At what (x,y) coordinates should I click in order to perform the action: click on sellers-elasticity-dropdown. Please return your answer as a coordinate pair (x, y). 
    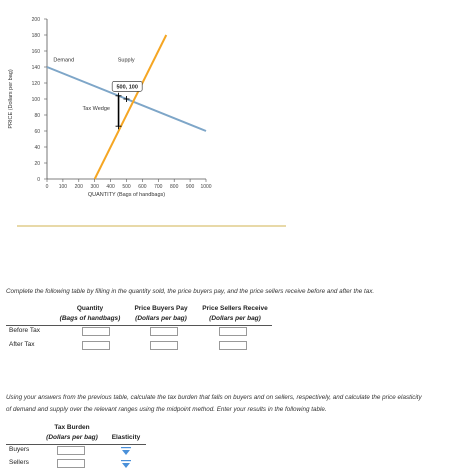
    Looking at the image, I should click on (126, 464).